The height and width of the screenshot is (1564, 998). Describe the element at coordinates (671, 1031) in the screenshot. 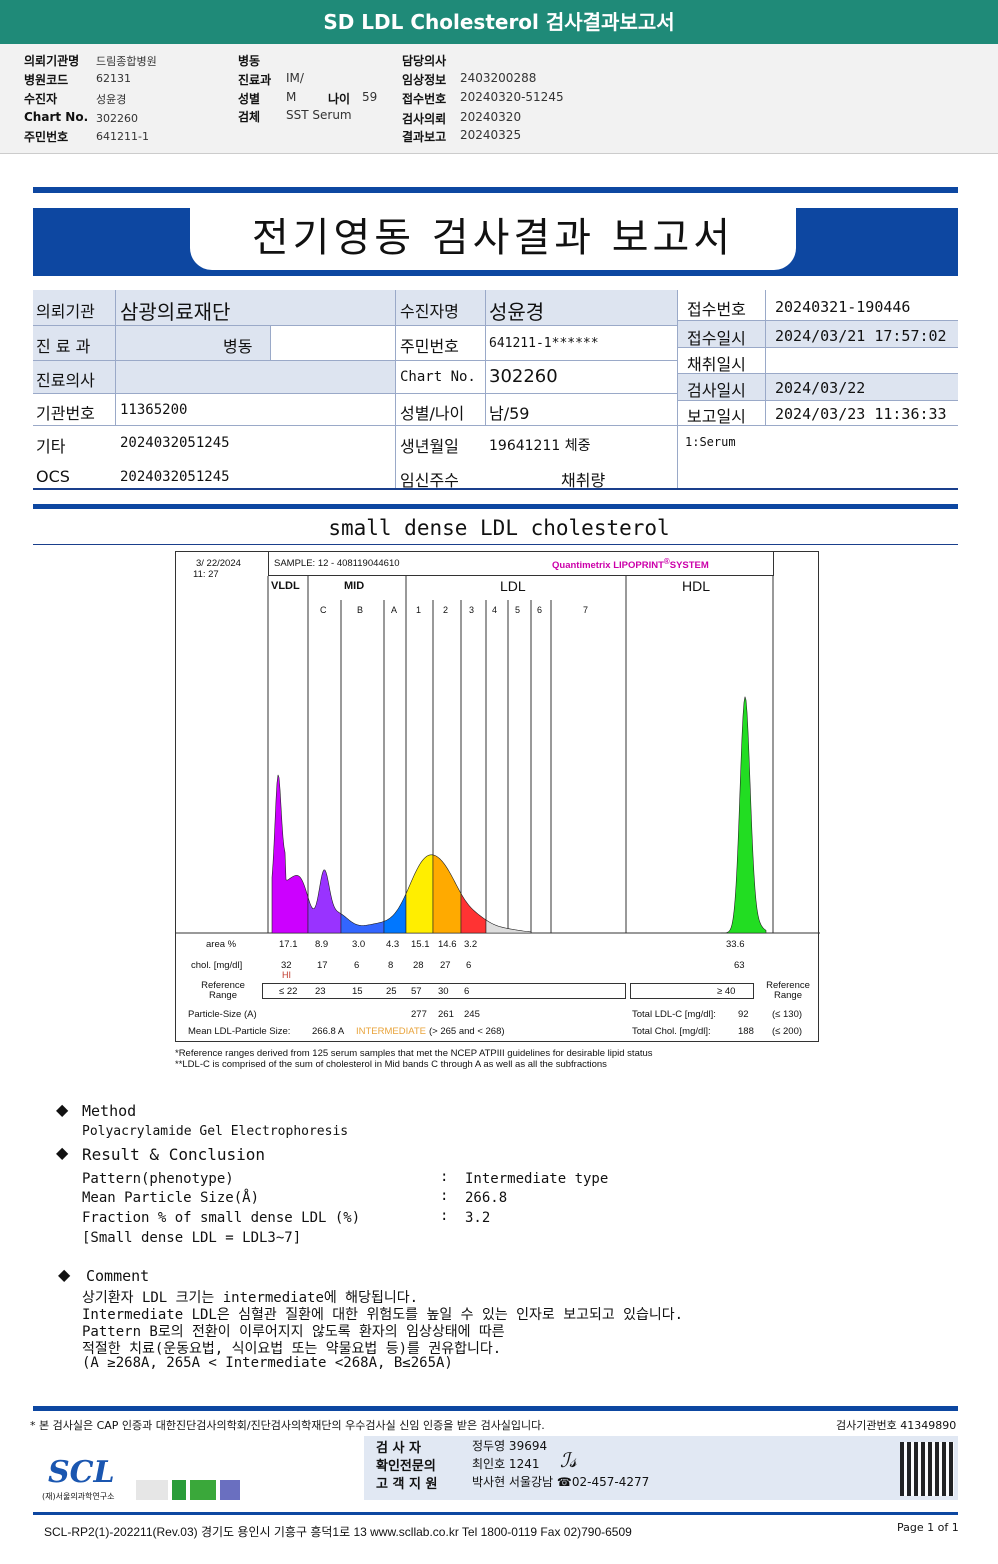

I see `total-chol-label: Total Chol. [mg/dl]:` at that location.